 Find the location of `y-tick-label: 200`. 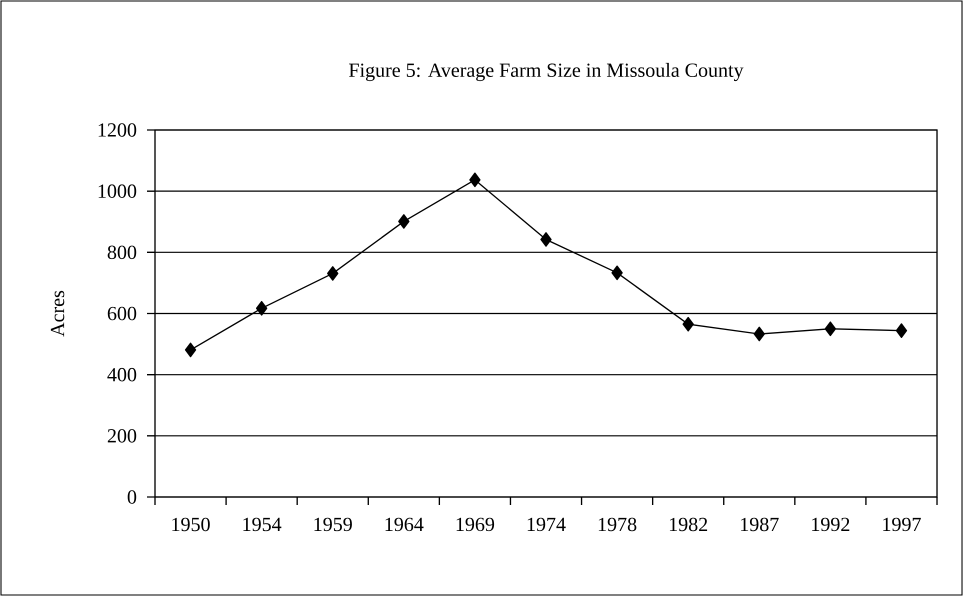

y-tick-label: 200 is located at coordinates (122, 436).